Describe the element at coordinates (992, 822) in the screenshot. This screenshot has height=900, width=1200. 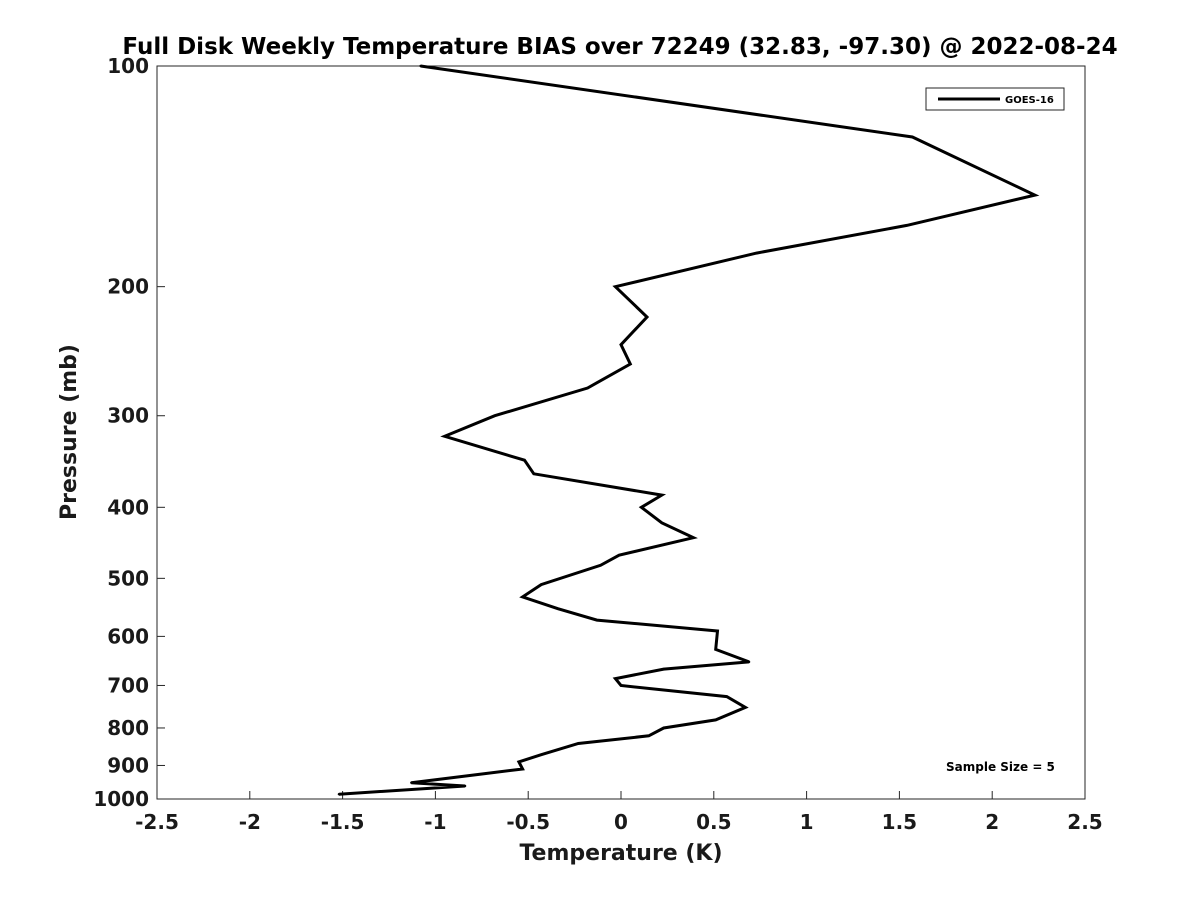
I see `x-tick-label: 2` at that location.